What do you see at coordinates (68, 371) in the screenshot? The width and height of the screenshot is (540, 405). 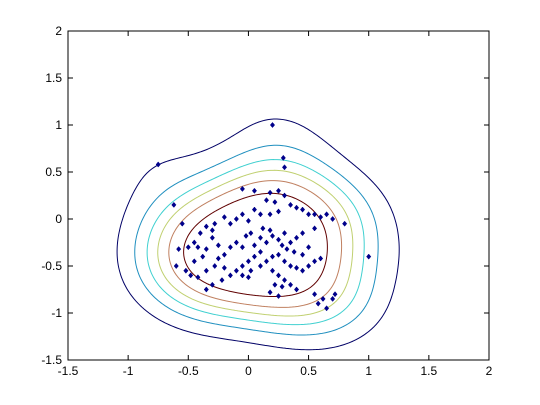 I see `x-tick-label: -1.5` at bounding box center [68, 371].